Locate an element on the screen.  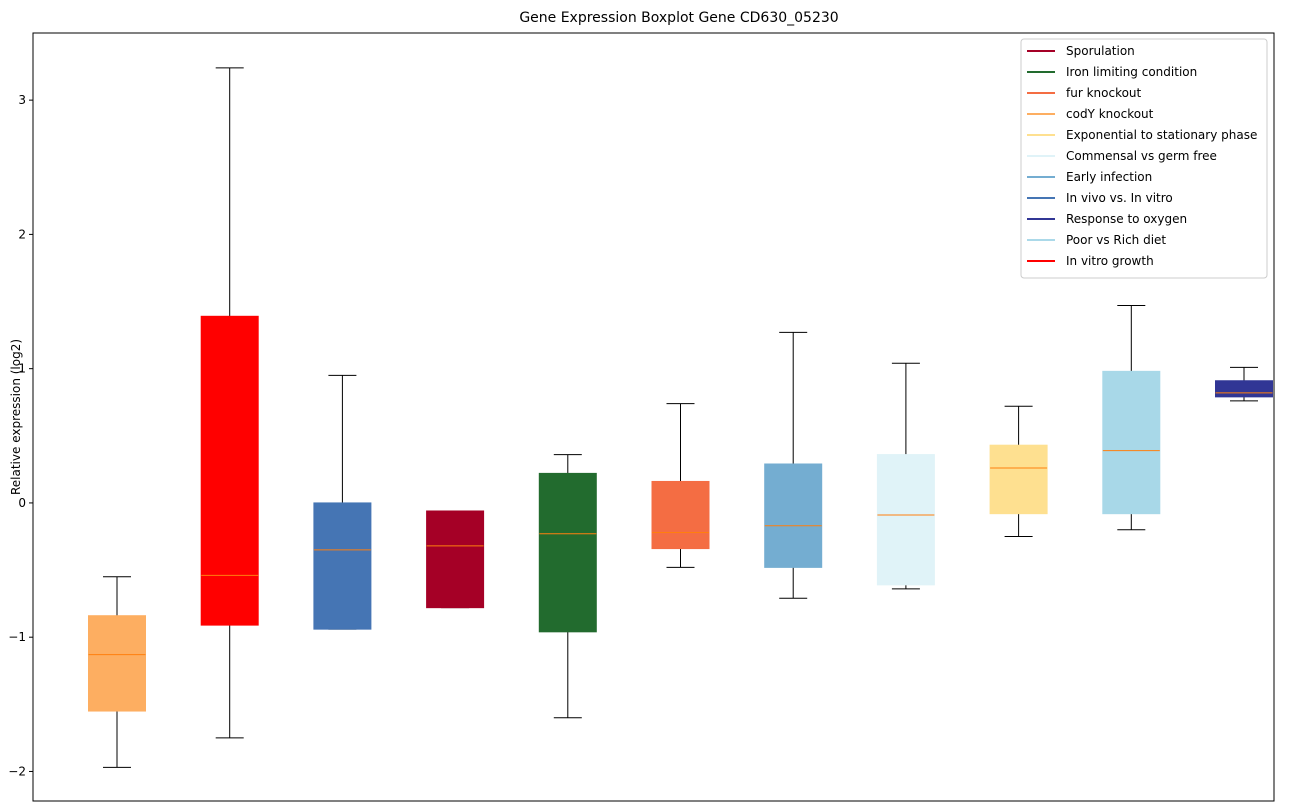
legend-label: In vivo vs. In vitro is located at coordinates (1119, 198).